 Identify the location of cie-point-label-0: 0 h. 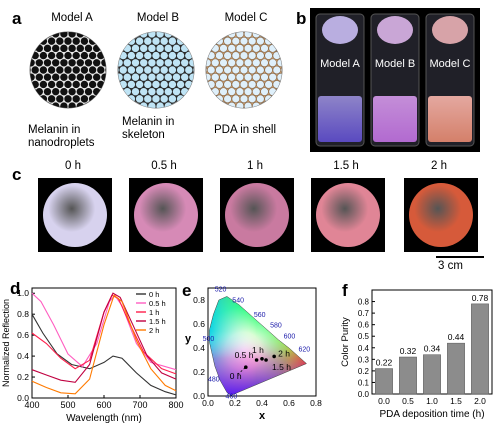
(236, 376).